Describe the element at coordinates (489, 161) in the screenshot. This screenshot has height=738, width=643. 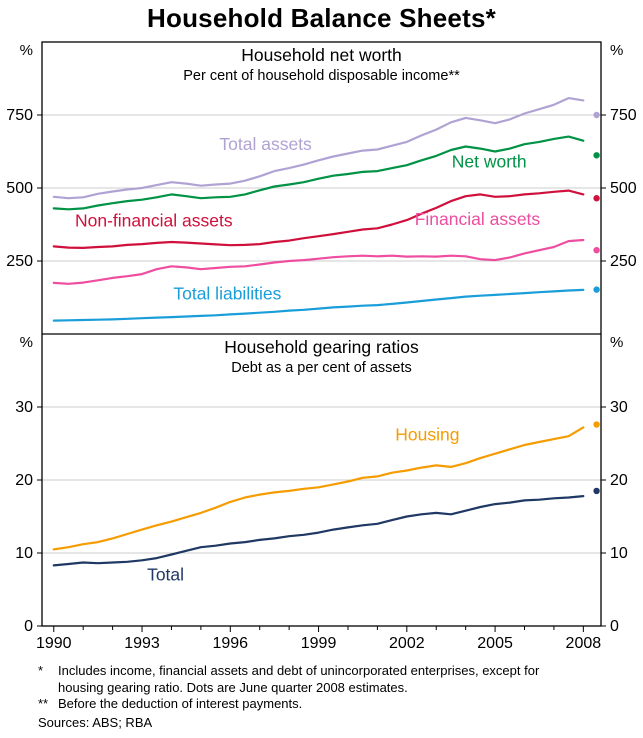
I see `series-label-net-worth: Net worth` at that location.